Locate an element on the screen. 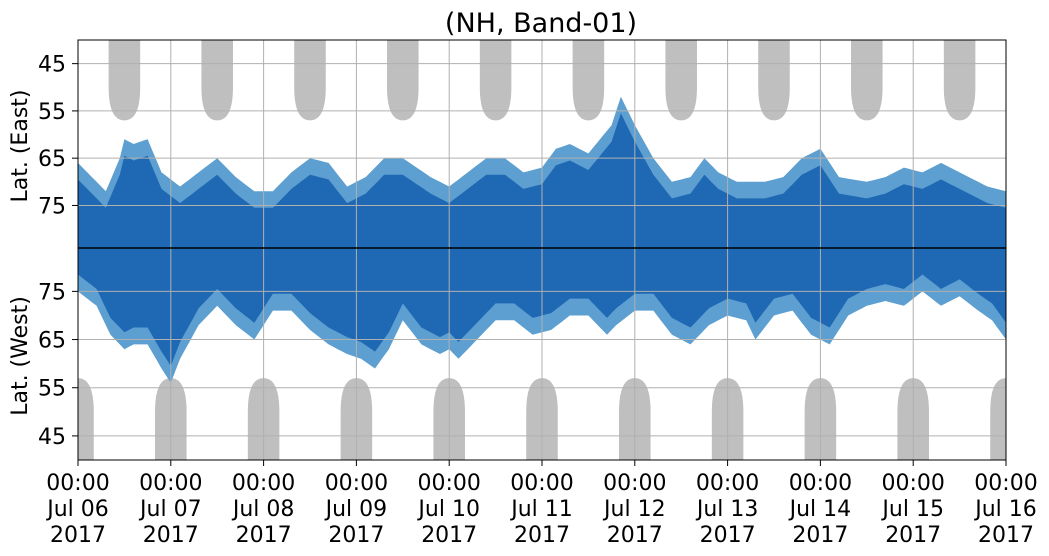  y-tick-label-east-3: 75 is located at coordinates (52, 206).